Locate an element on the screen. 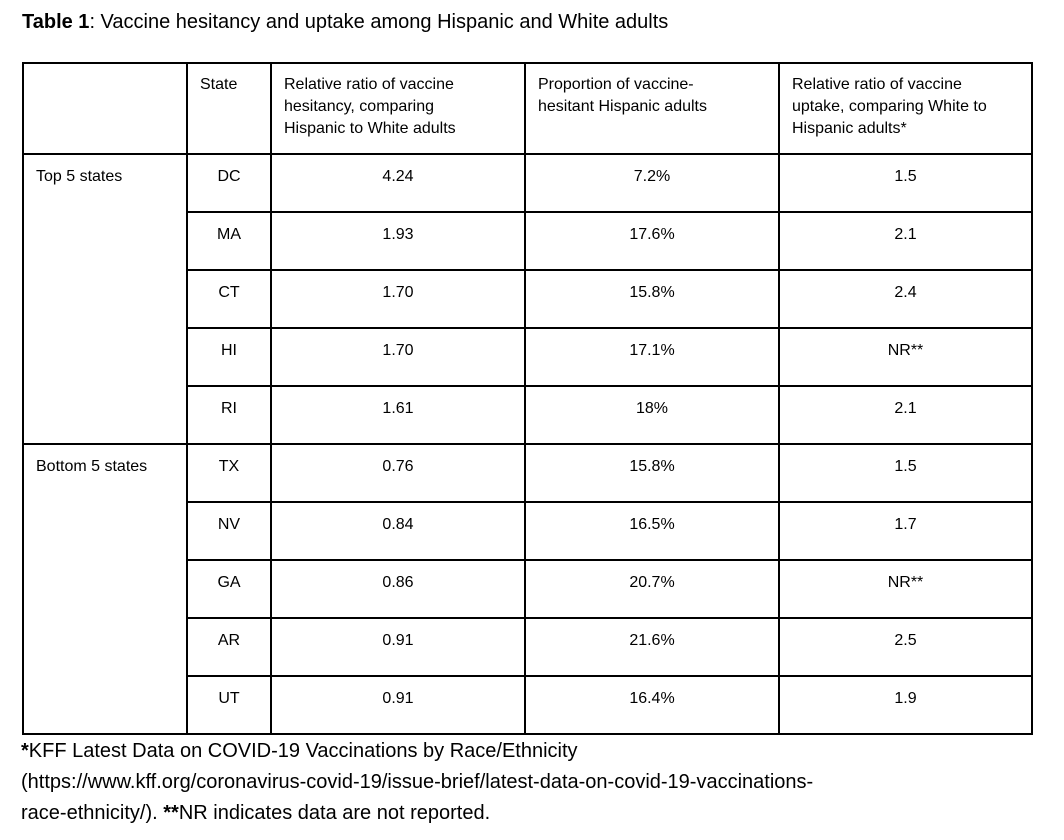 This screenshot has height=840, width=1064. uptake-ratio-cell: 2.4 is located at coordinates (905, 299).